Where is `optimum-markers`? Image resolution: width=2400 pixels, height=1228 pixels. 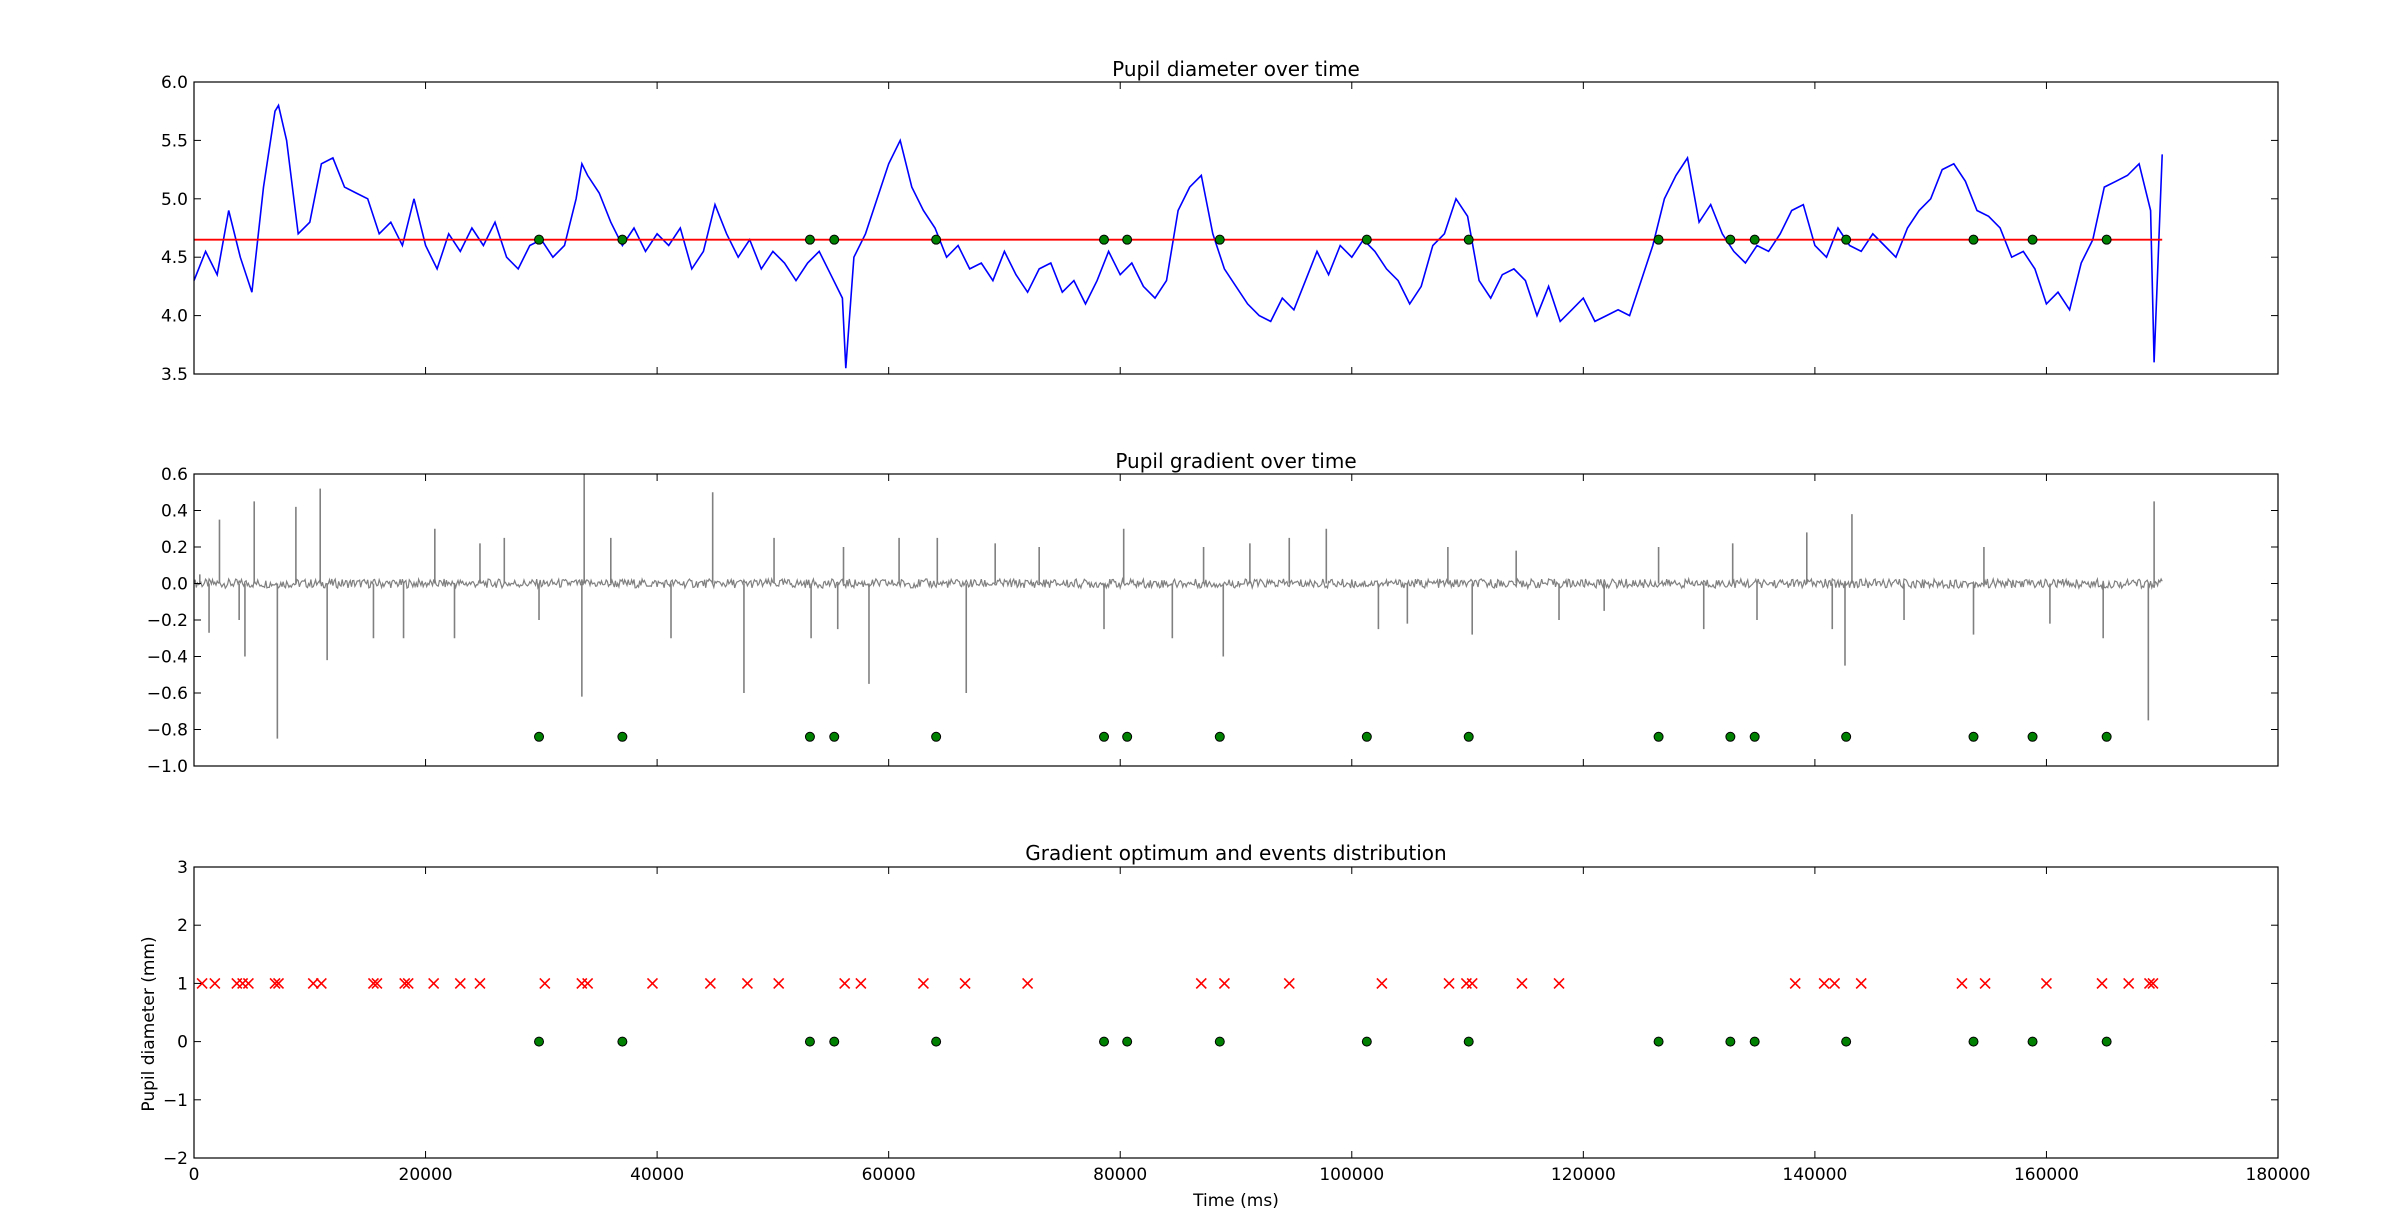
optimum-markers is located at coordinates (1323, 736).